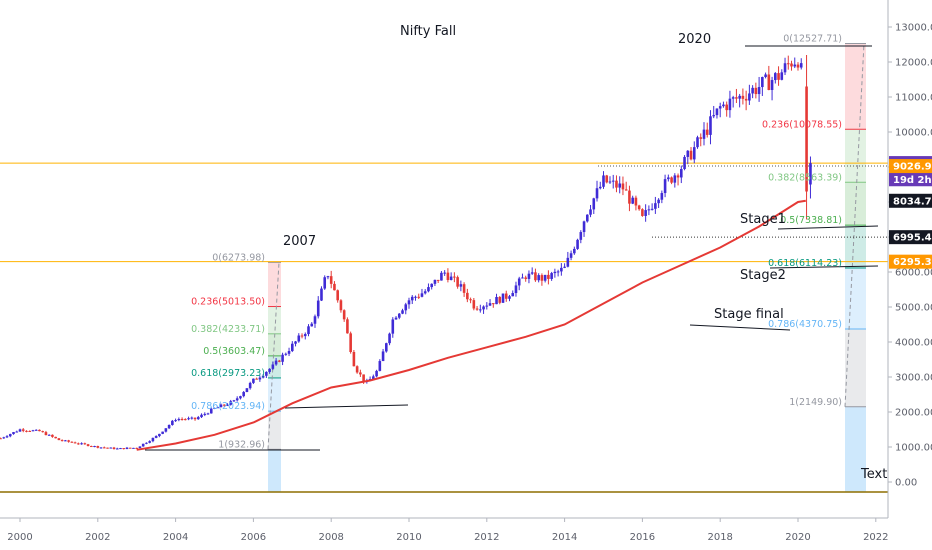  What do you see at coordinates (238, 257) in the screenshot?
I see `fib-2007-level-label-0: 0(6273.98)` at bounding box center [238, 257].